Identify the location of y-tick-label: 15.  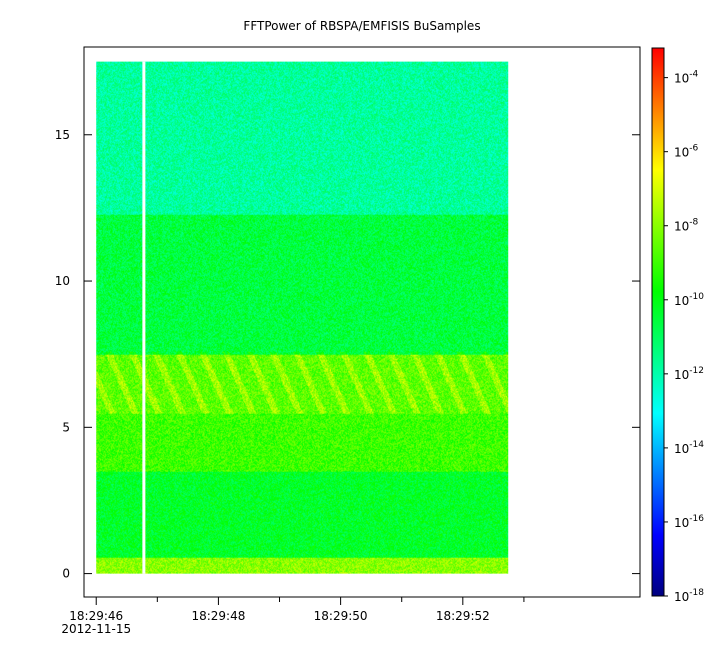
(62, 135).